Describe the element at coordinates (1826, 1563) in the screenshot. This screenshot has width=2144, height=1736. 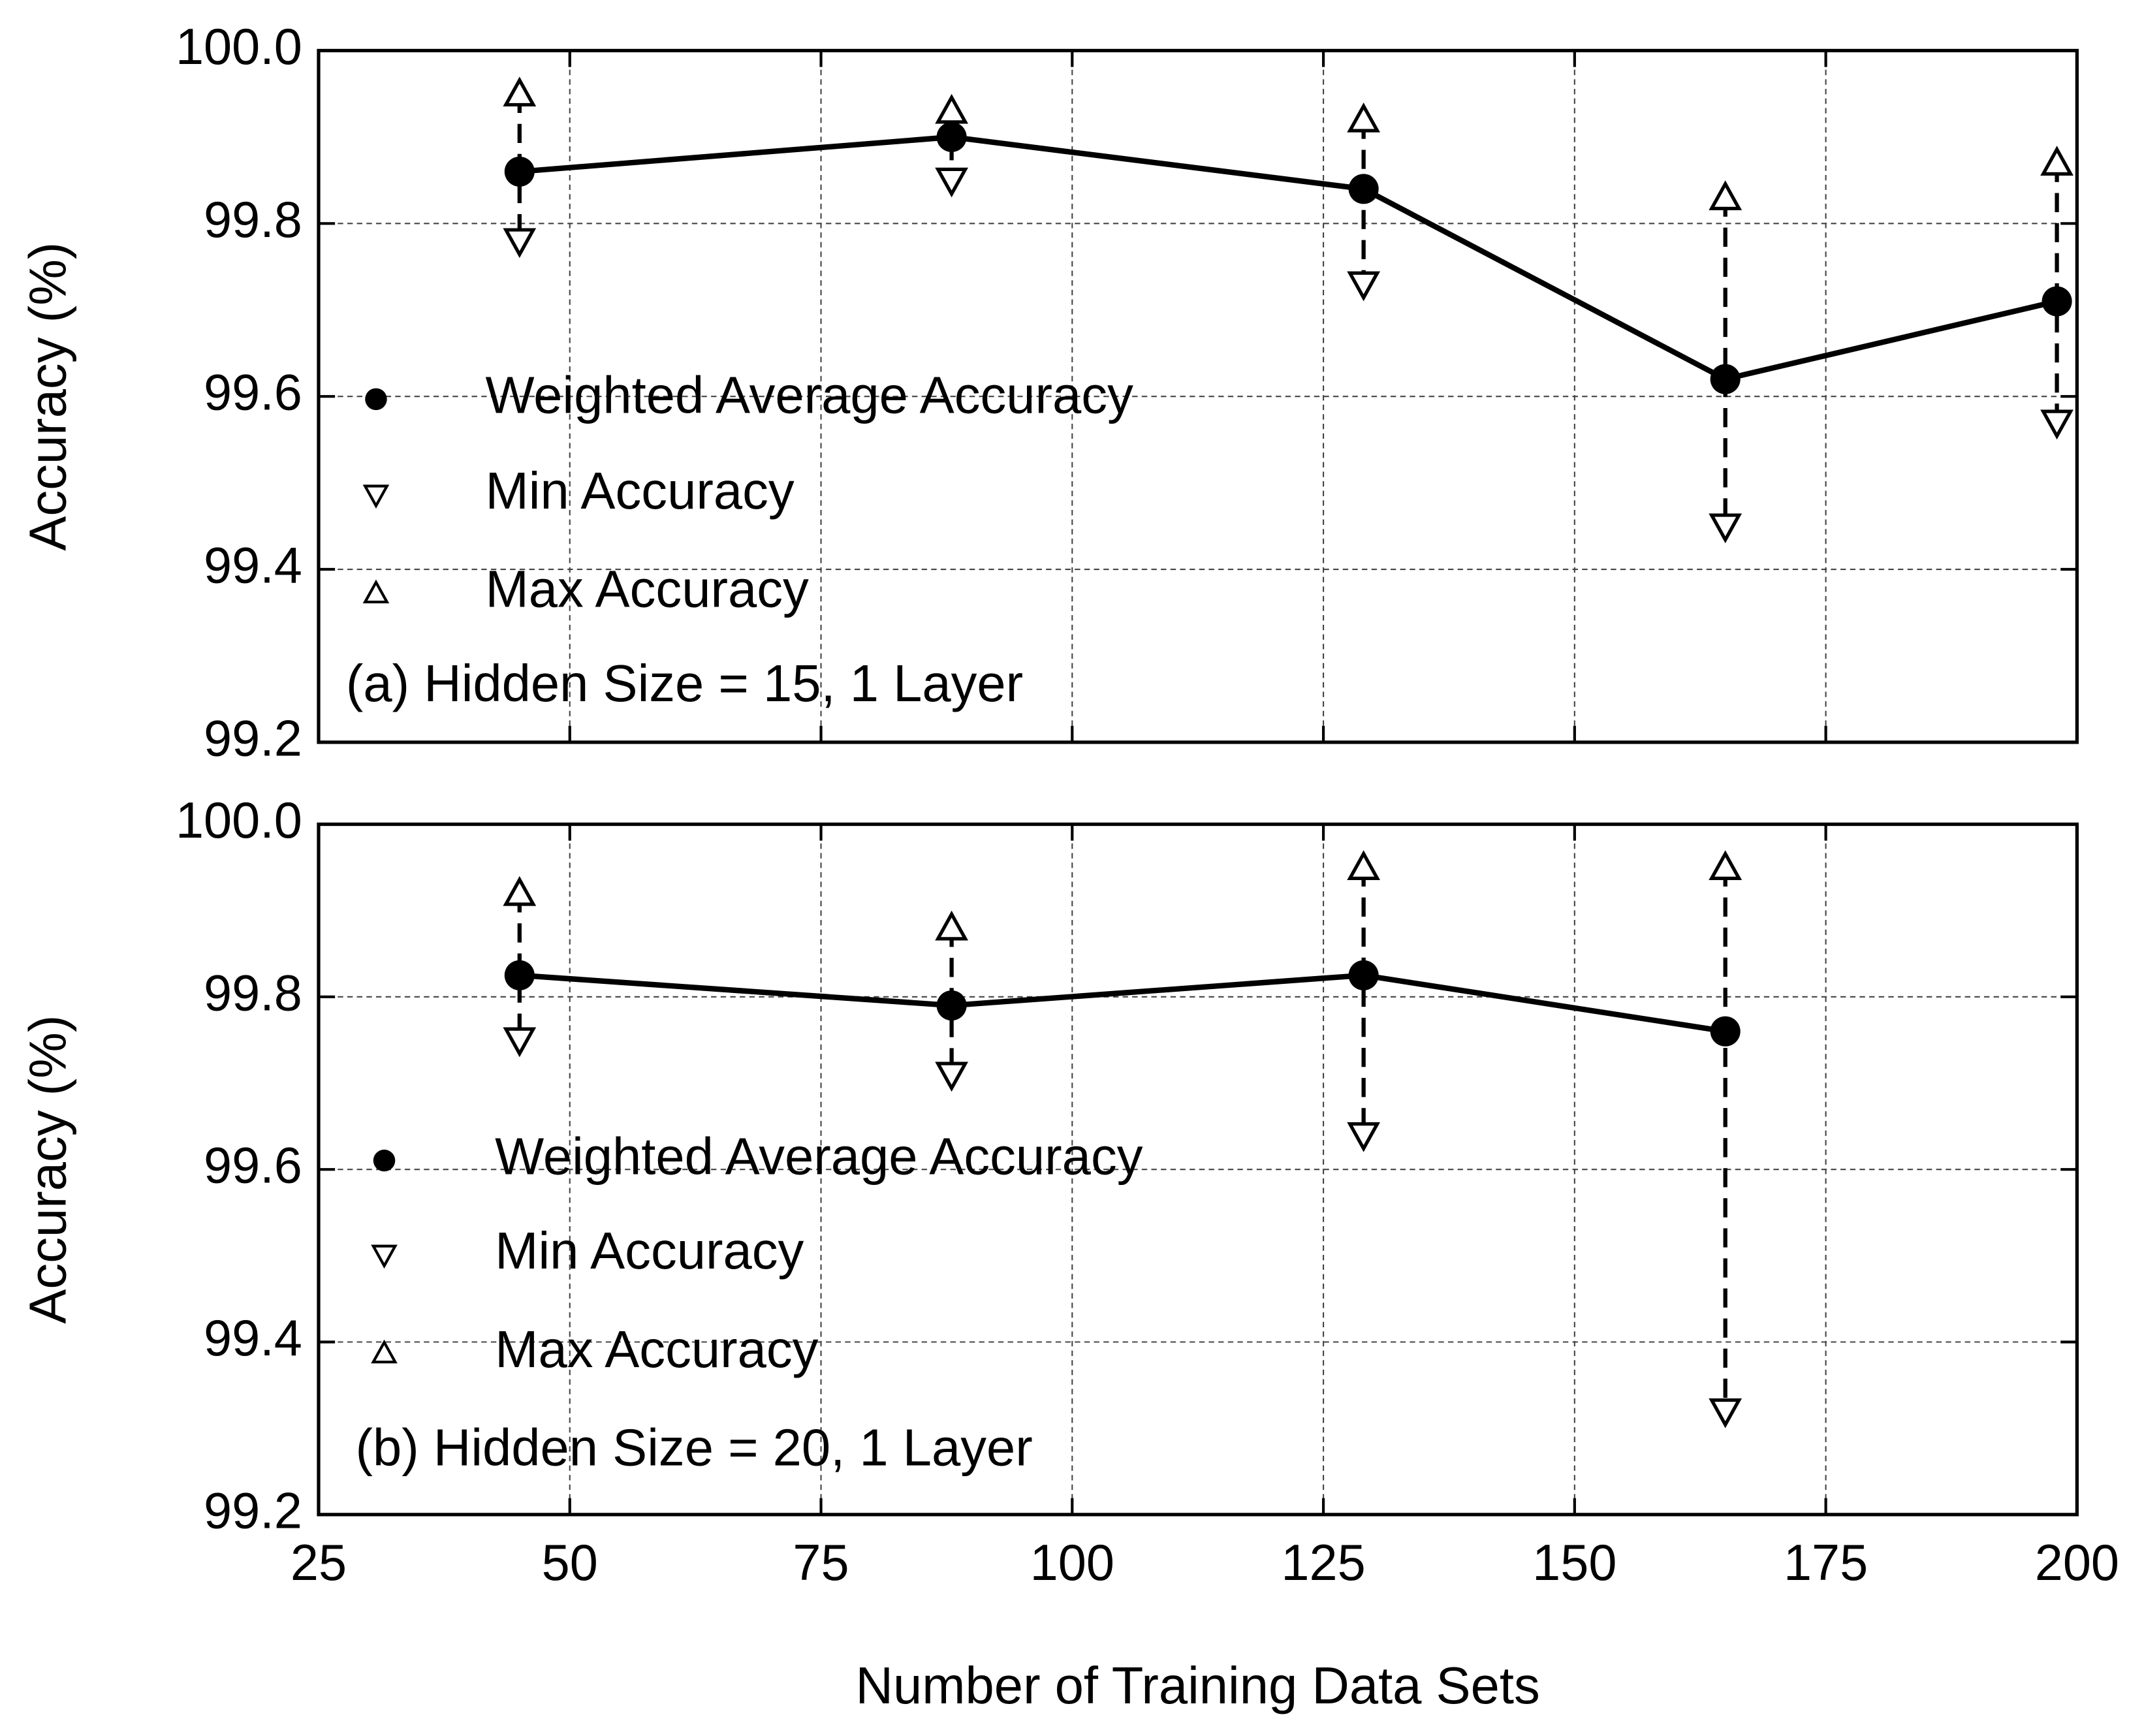
I see `x-tick-label: 175` at that location.